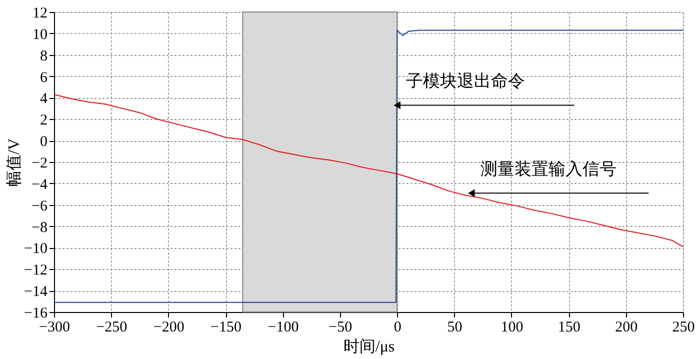  What do you see at coordinates (398, 328) in the screenshot?
I see `x-tick-label: 0` at bounding box center [398, 328].